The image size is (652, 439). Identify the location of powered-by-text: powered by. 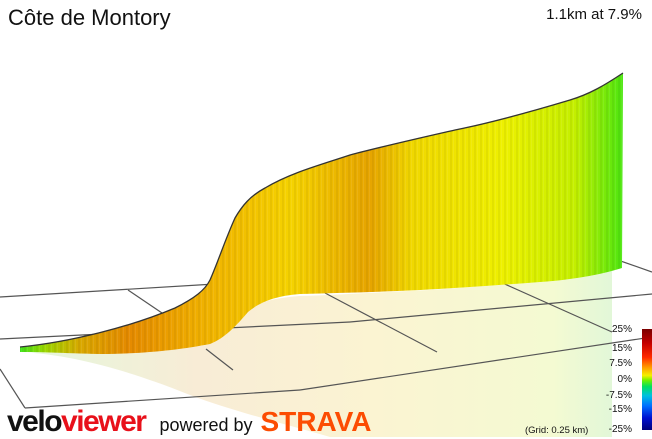
(206, 425).